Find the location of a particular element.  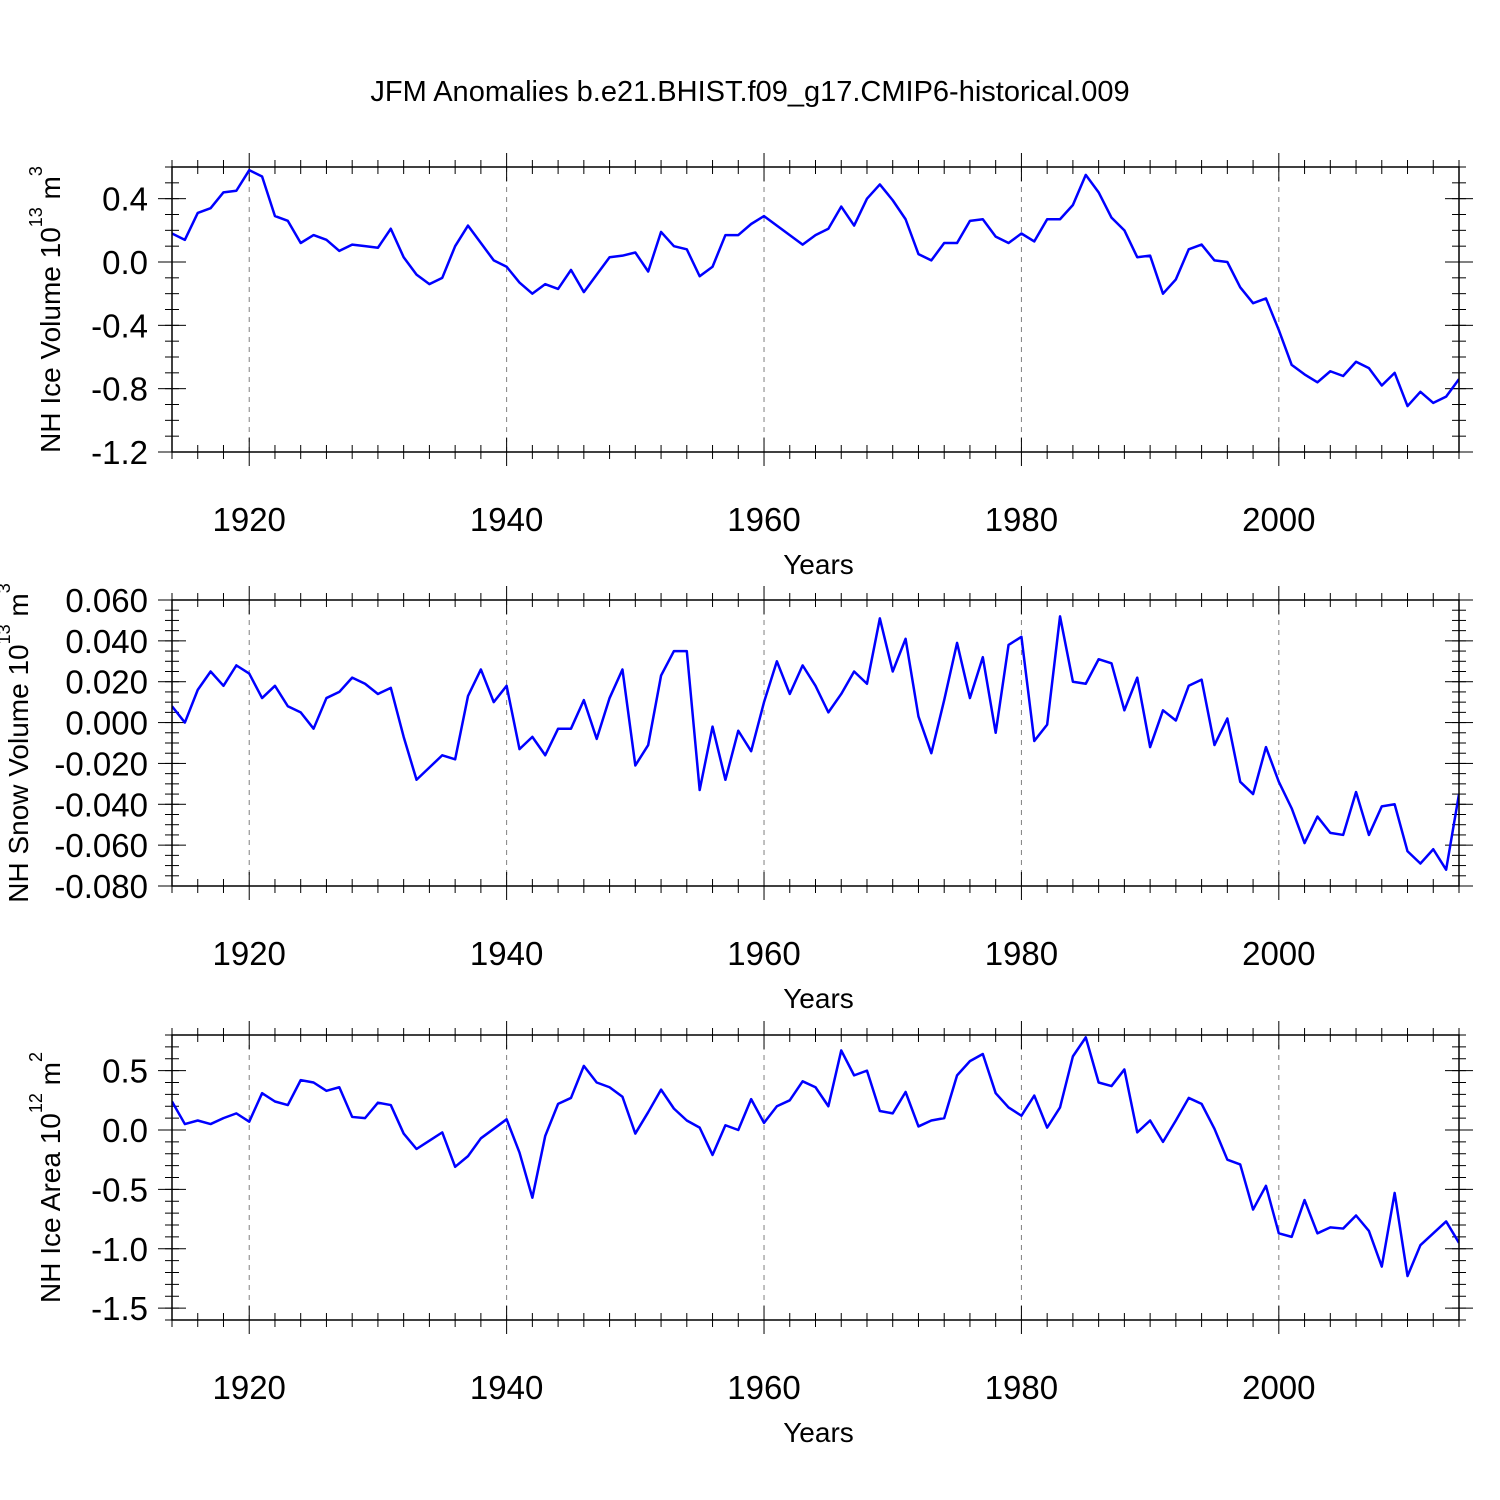

y-axis-label: NH Ice Area 1012 m2 is located at coordinates (46, 1177).